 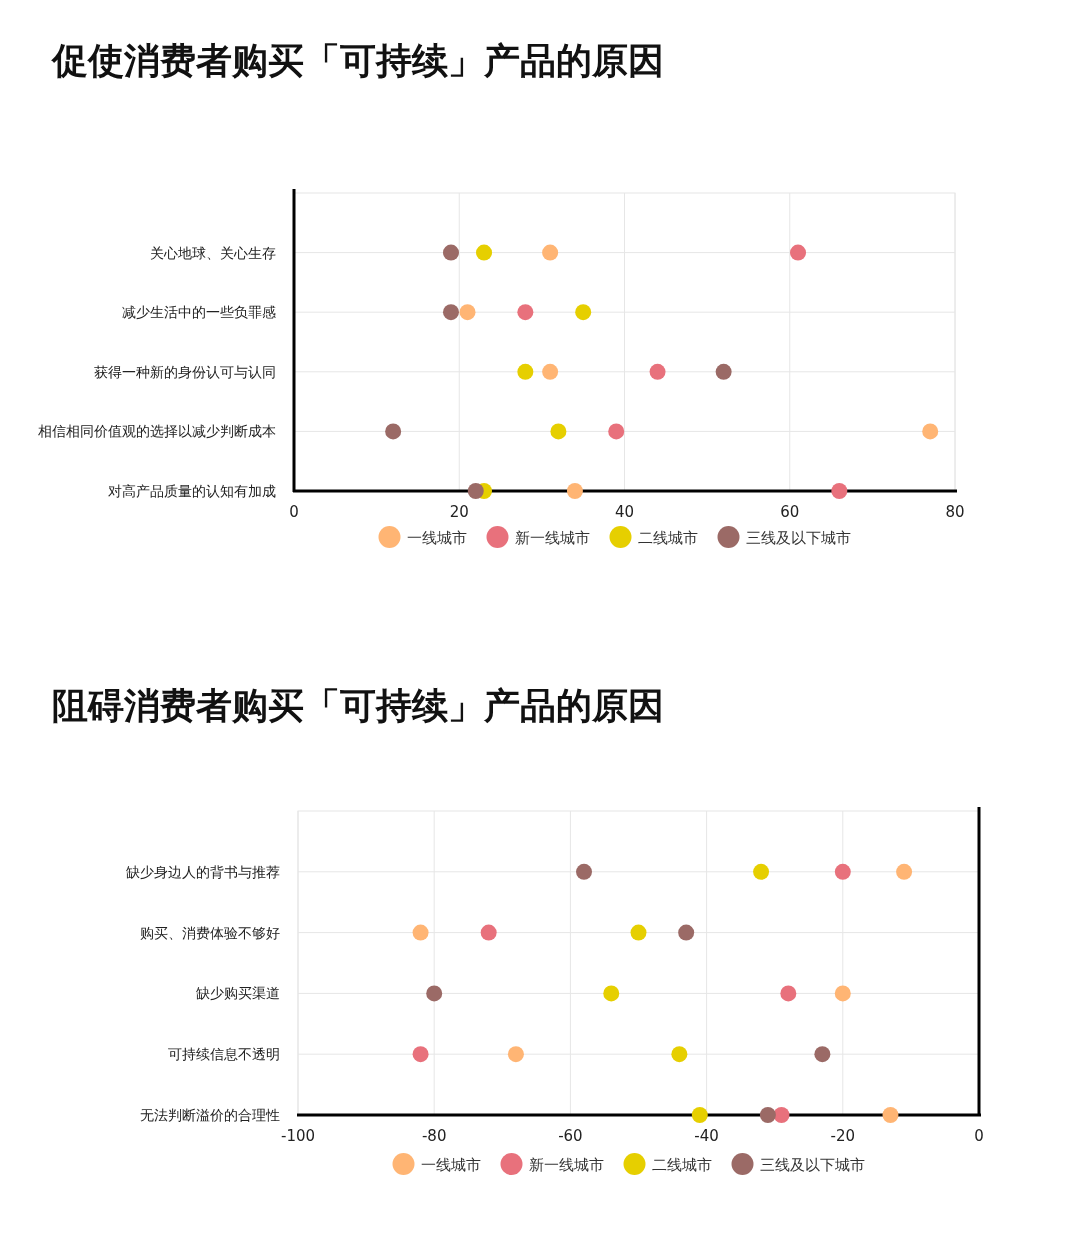 I want to click on y-tick-label: 相信相同价值观的选择以减少判断成本, so click(x=157, y=431).